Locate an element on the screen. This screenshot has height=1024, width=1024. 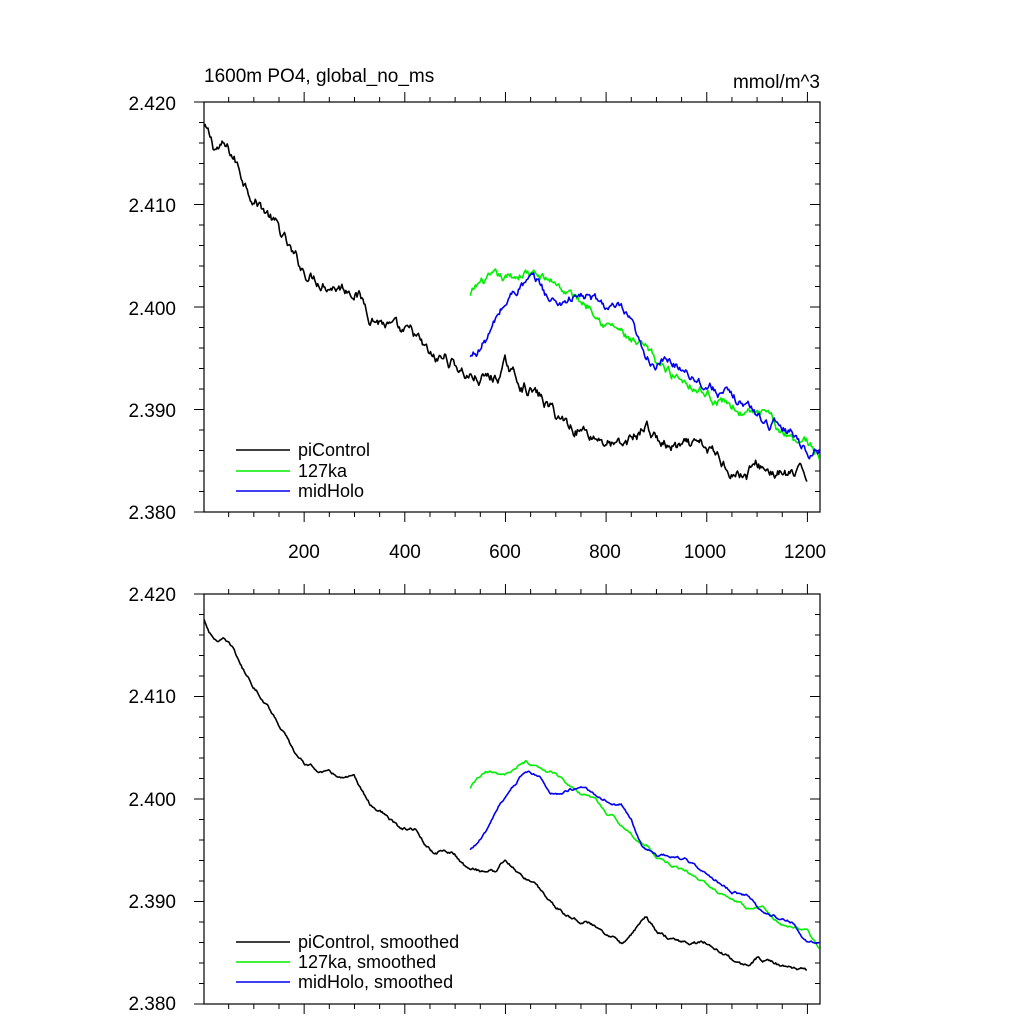
x-tick-label: 600 is located at coordinates (505, 552).